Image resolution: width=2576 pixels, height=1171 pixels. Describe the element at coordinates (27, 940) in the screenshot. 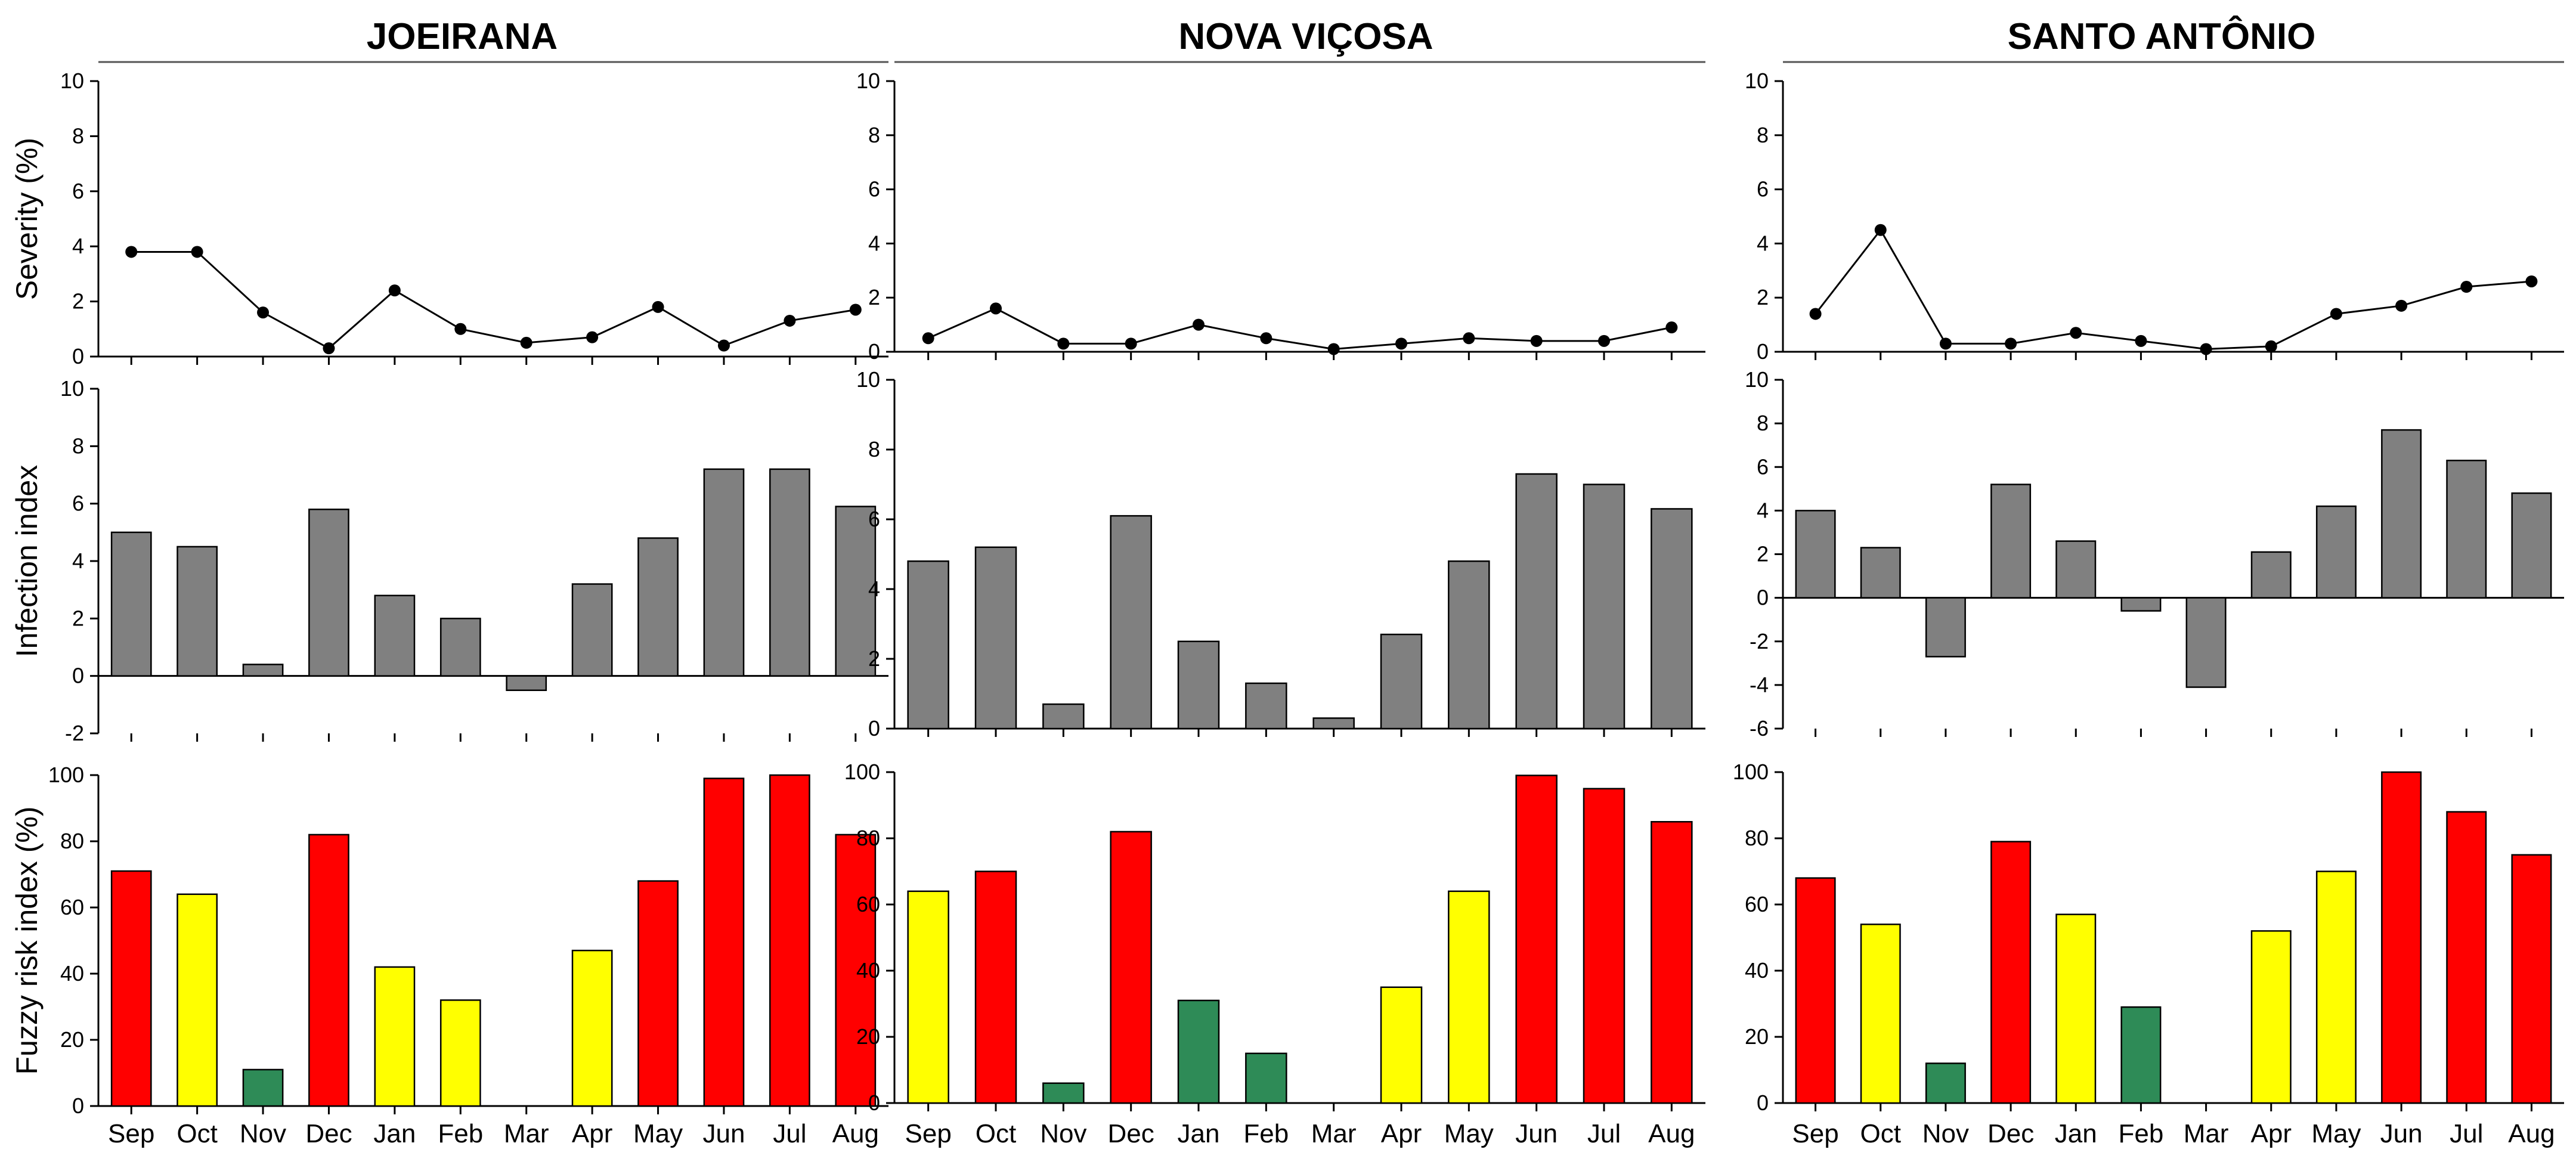

I see `y-axis-label: Fuzzy risk index (%)` at that location.